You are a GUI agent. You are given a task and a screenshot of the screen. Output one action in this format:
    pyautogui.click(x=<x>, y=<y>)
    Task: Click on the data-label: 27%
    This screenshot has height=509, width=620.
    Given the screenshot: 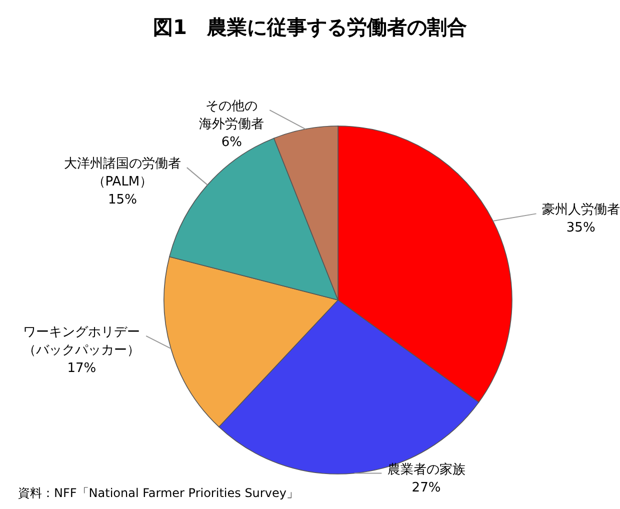 What is the action you would take?
    pyautogui.click(x=426, y=488)
    